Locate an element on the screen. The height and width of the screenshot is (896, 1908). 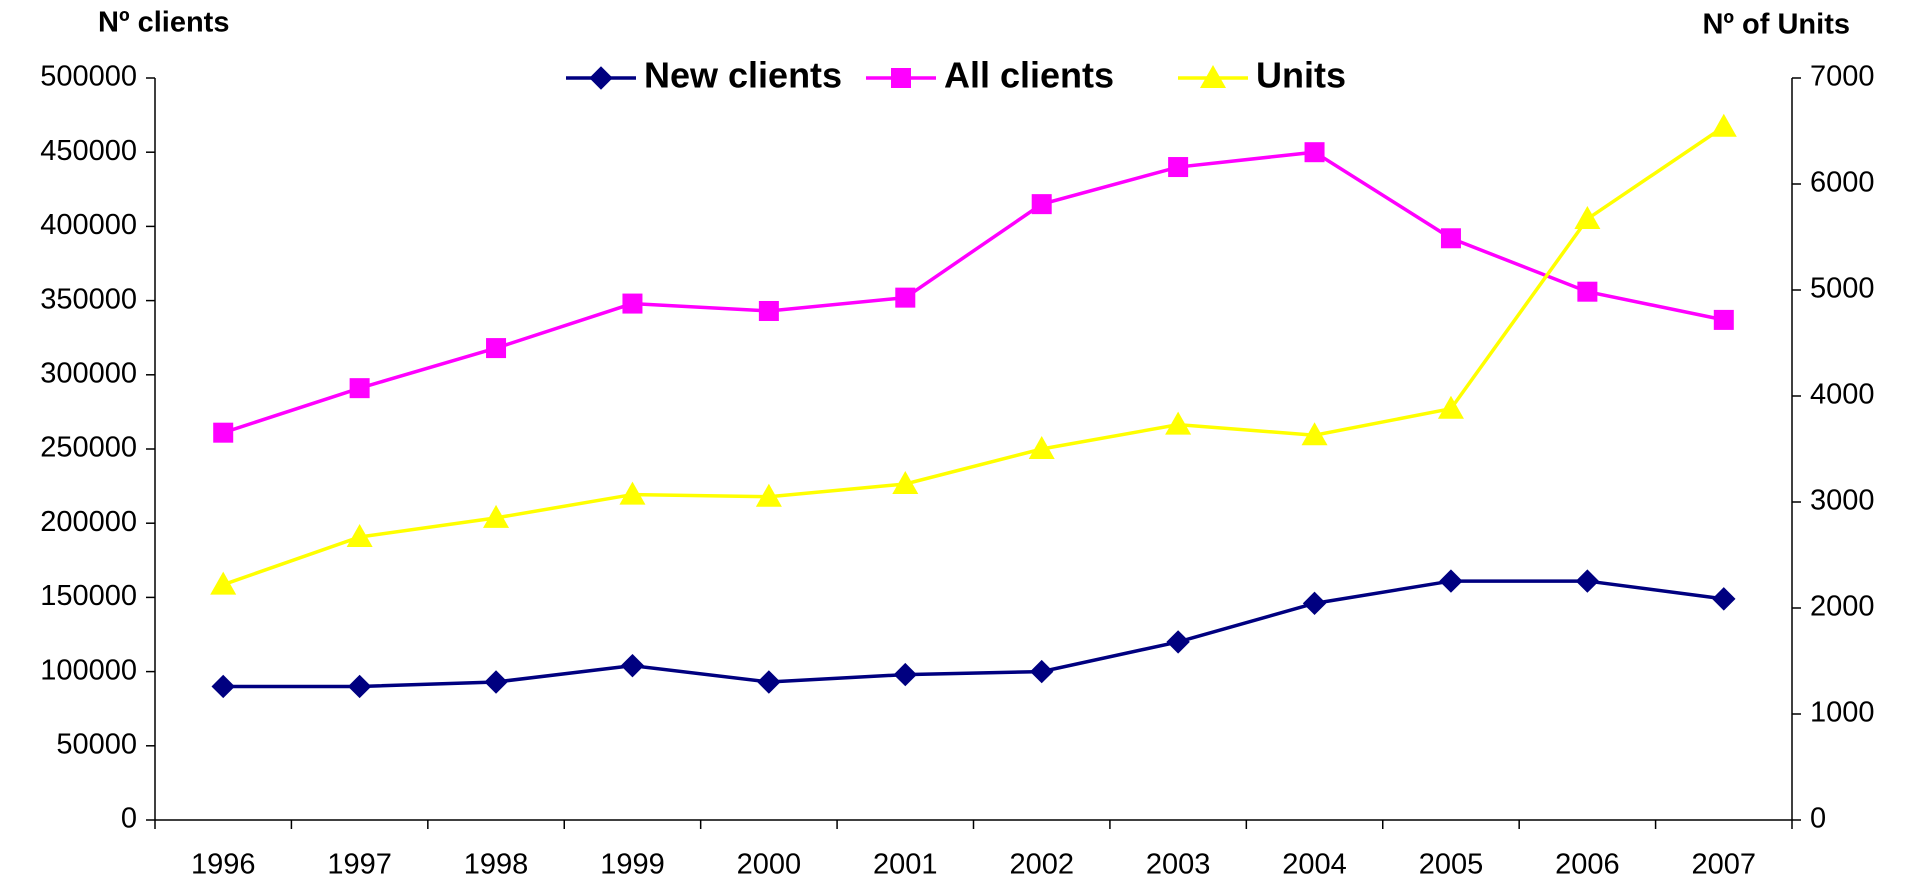
y2-tick-label: 5000 is located at coordinates (1842, 289).